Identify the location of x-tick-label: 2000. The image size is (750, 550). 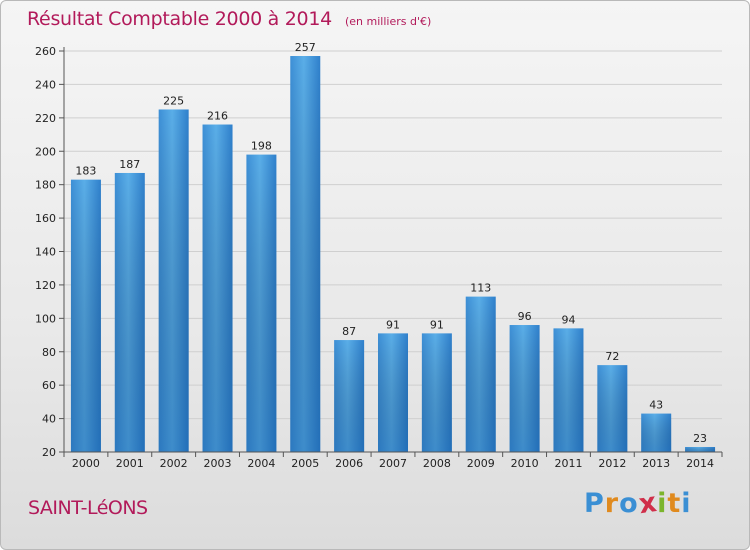
(86, 463).